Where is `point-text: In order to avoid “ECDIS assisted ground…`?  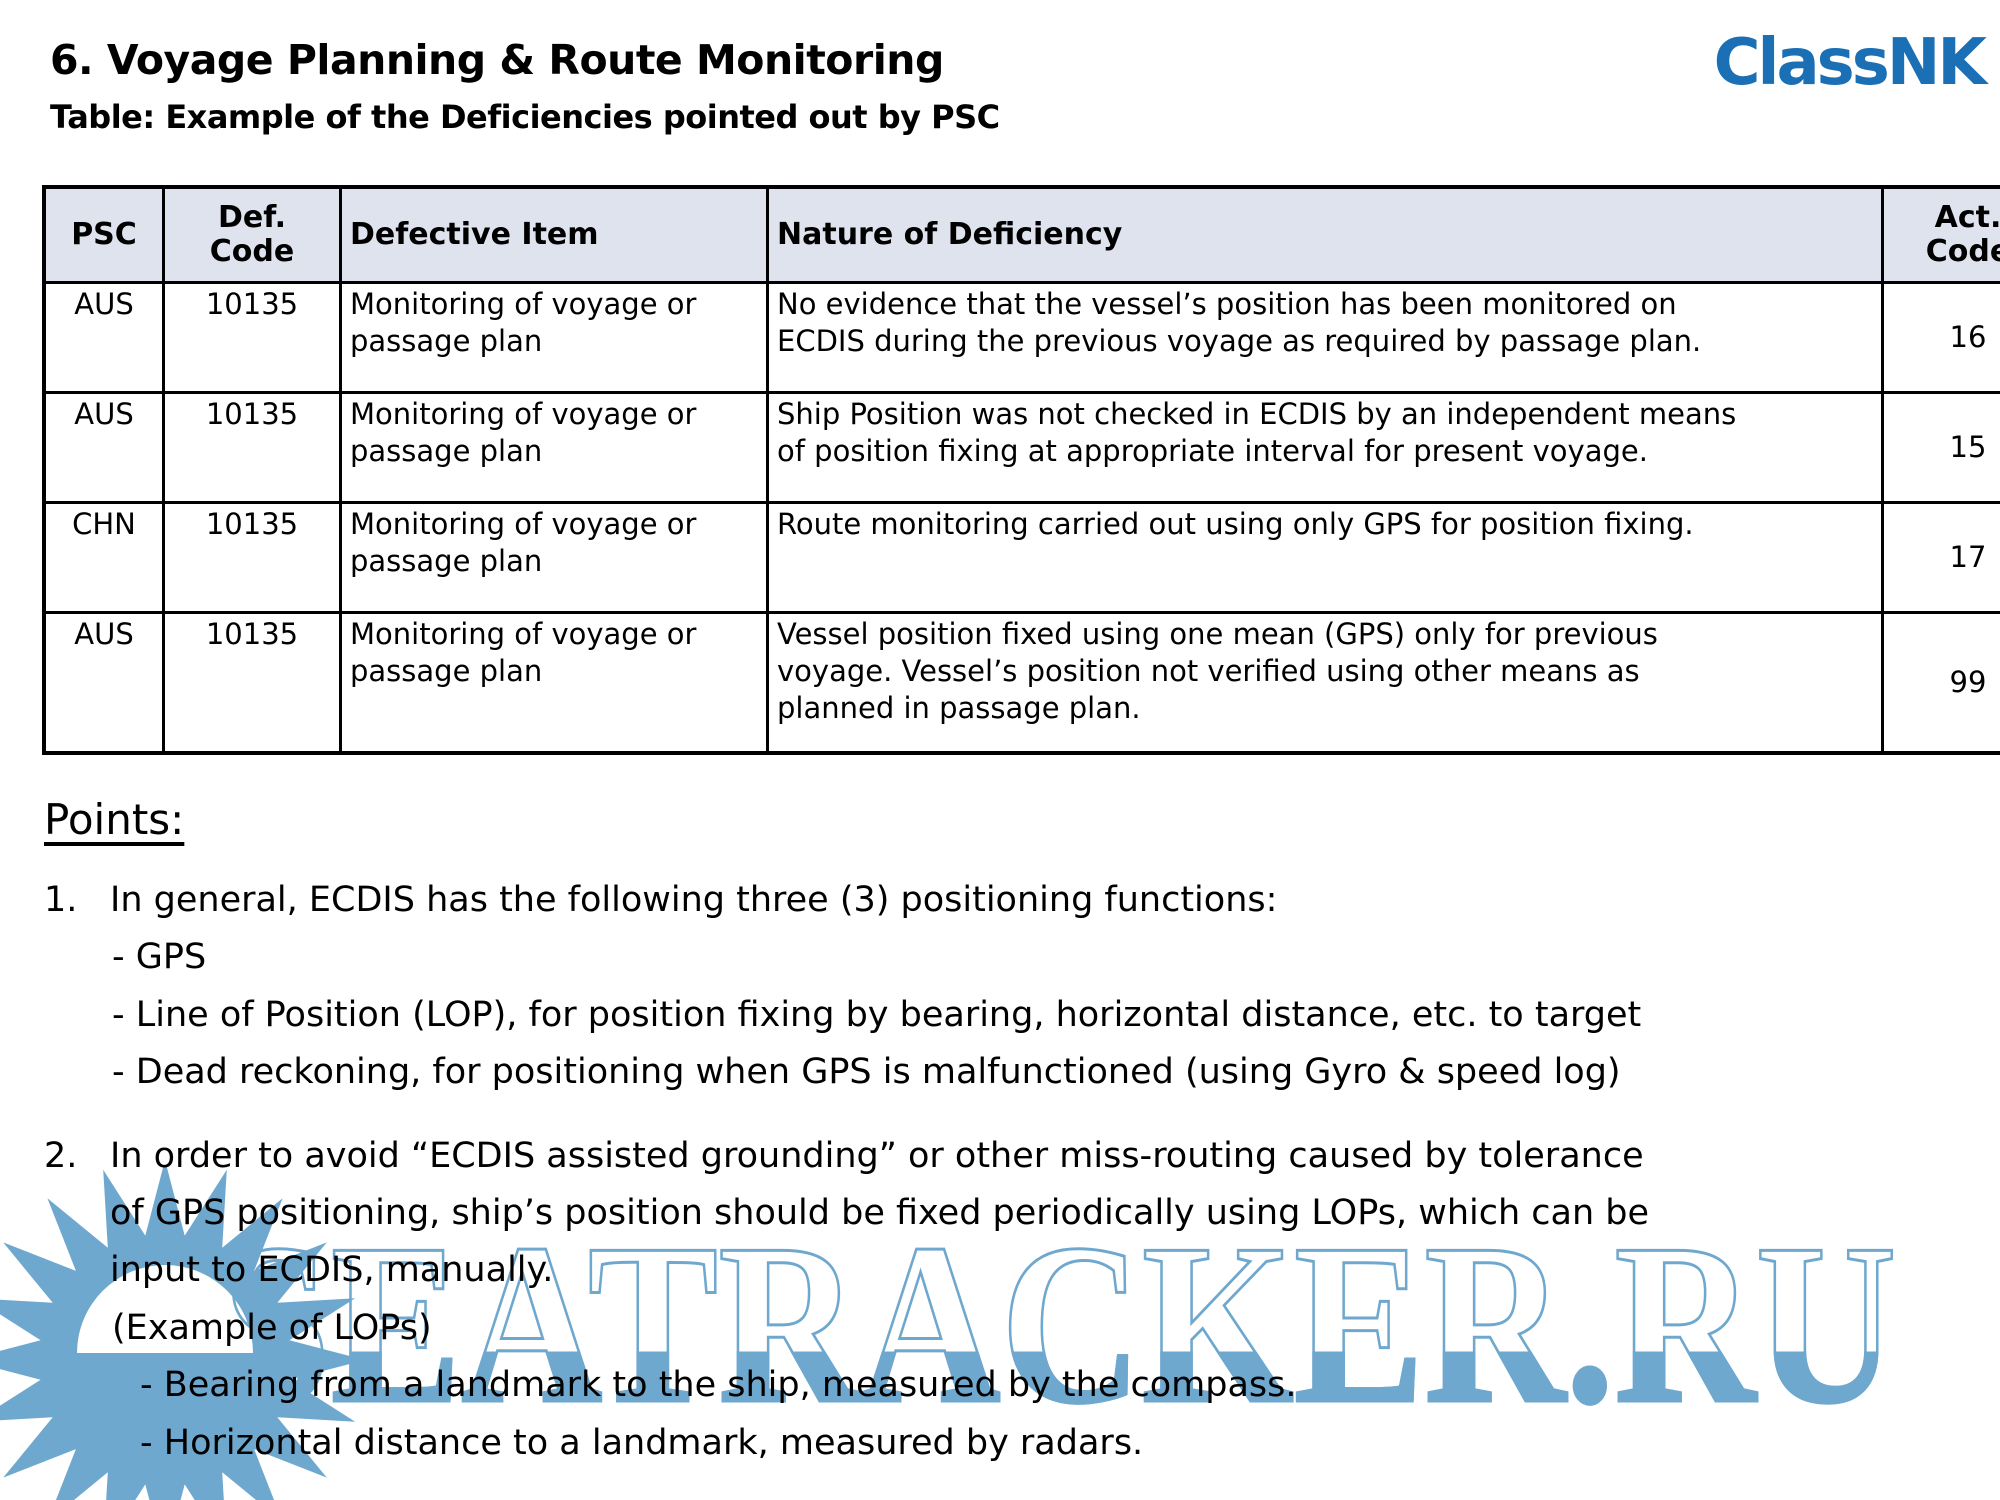 point-text: In order to avoid “ECDIS assisted ground… is located at coordinates (880, 1213).